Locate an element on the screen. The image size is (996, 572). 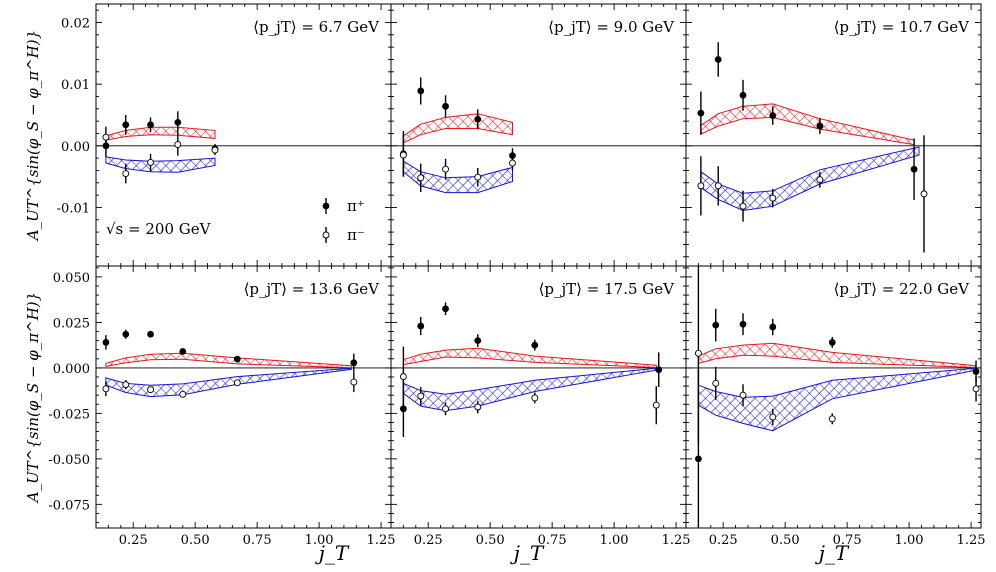
panel-label: ⟨p_jT⟩ = 13.6 GeV is located at coordinates (312, 289).